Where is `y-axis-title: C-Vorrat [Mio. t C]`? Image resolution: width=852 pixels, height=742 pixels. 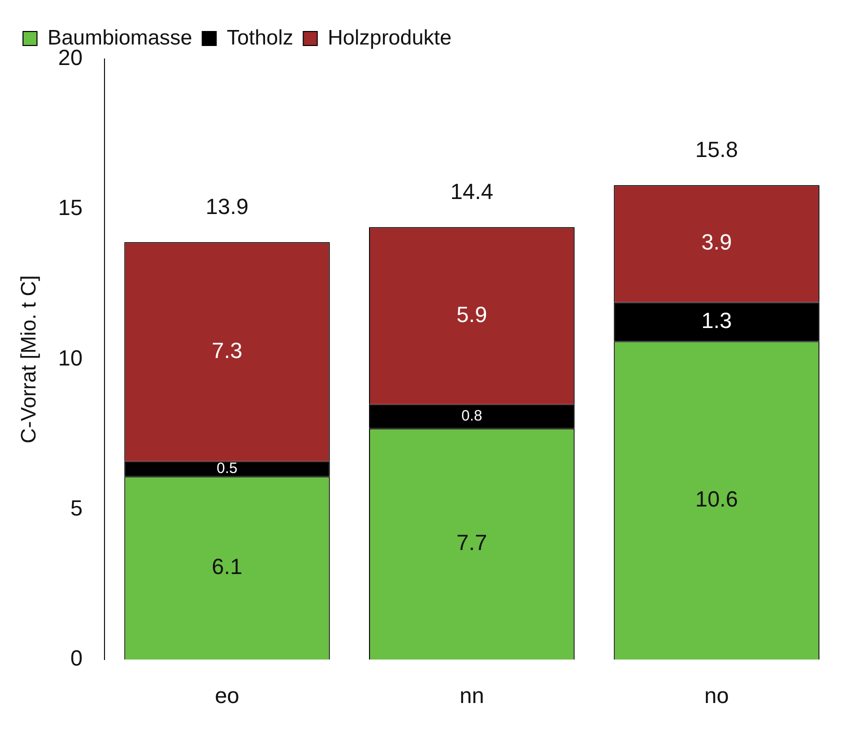
y-axis-title: C-Vorrat [Mio. t C] is located at coordinates (28, 359).